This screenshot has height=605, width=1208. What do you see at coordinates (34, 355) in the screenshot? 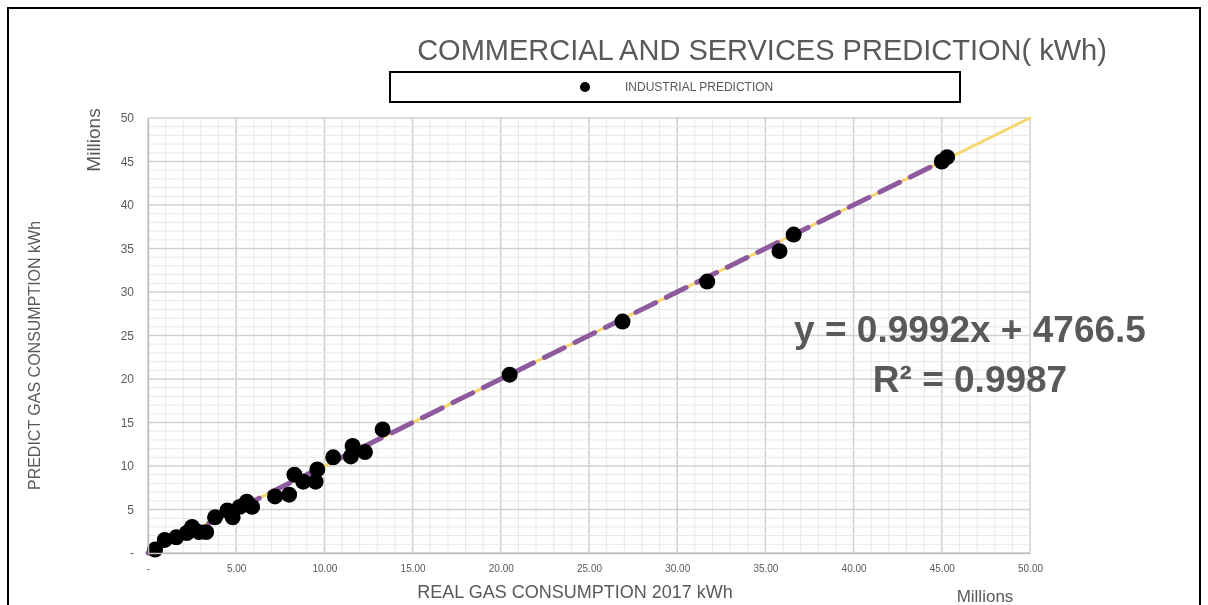
I see `y-axis-title: PREDICT GAS CONSUMPTION kWh` at bounding box center [34, 355].